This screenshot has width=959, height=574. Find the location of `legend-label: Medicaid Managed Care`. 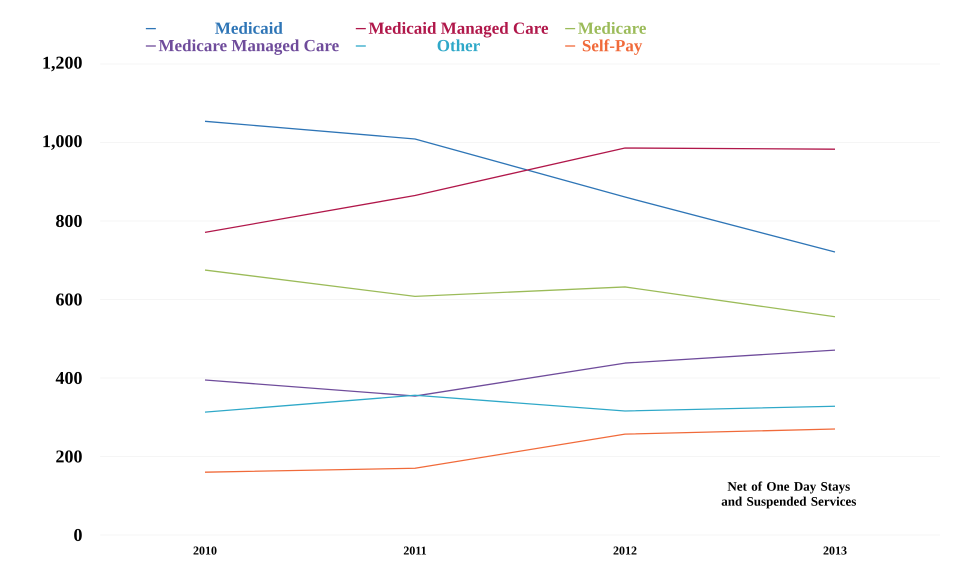

legend-label: Medicaid Managed Care is located at coordinates (458, 30).